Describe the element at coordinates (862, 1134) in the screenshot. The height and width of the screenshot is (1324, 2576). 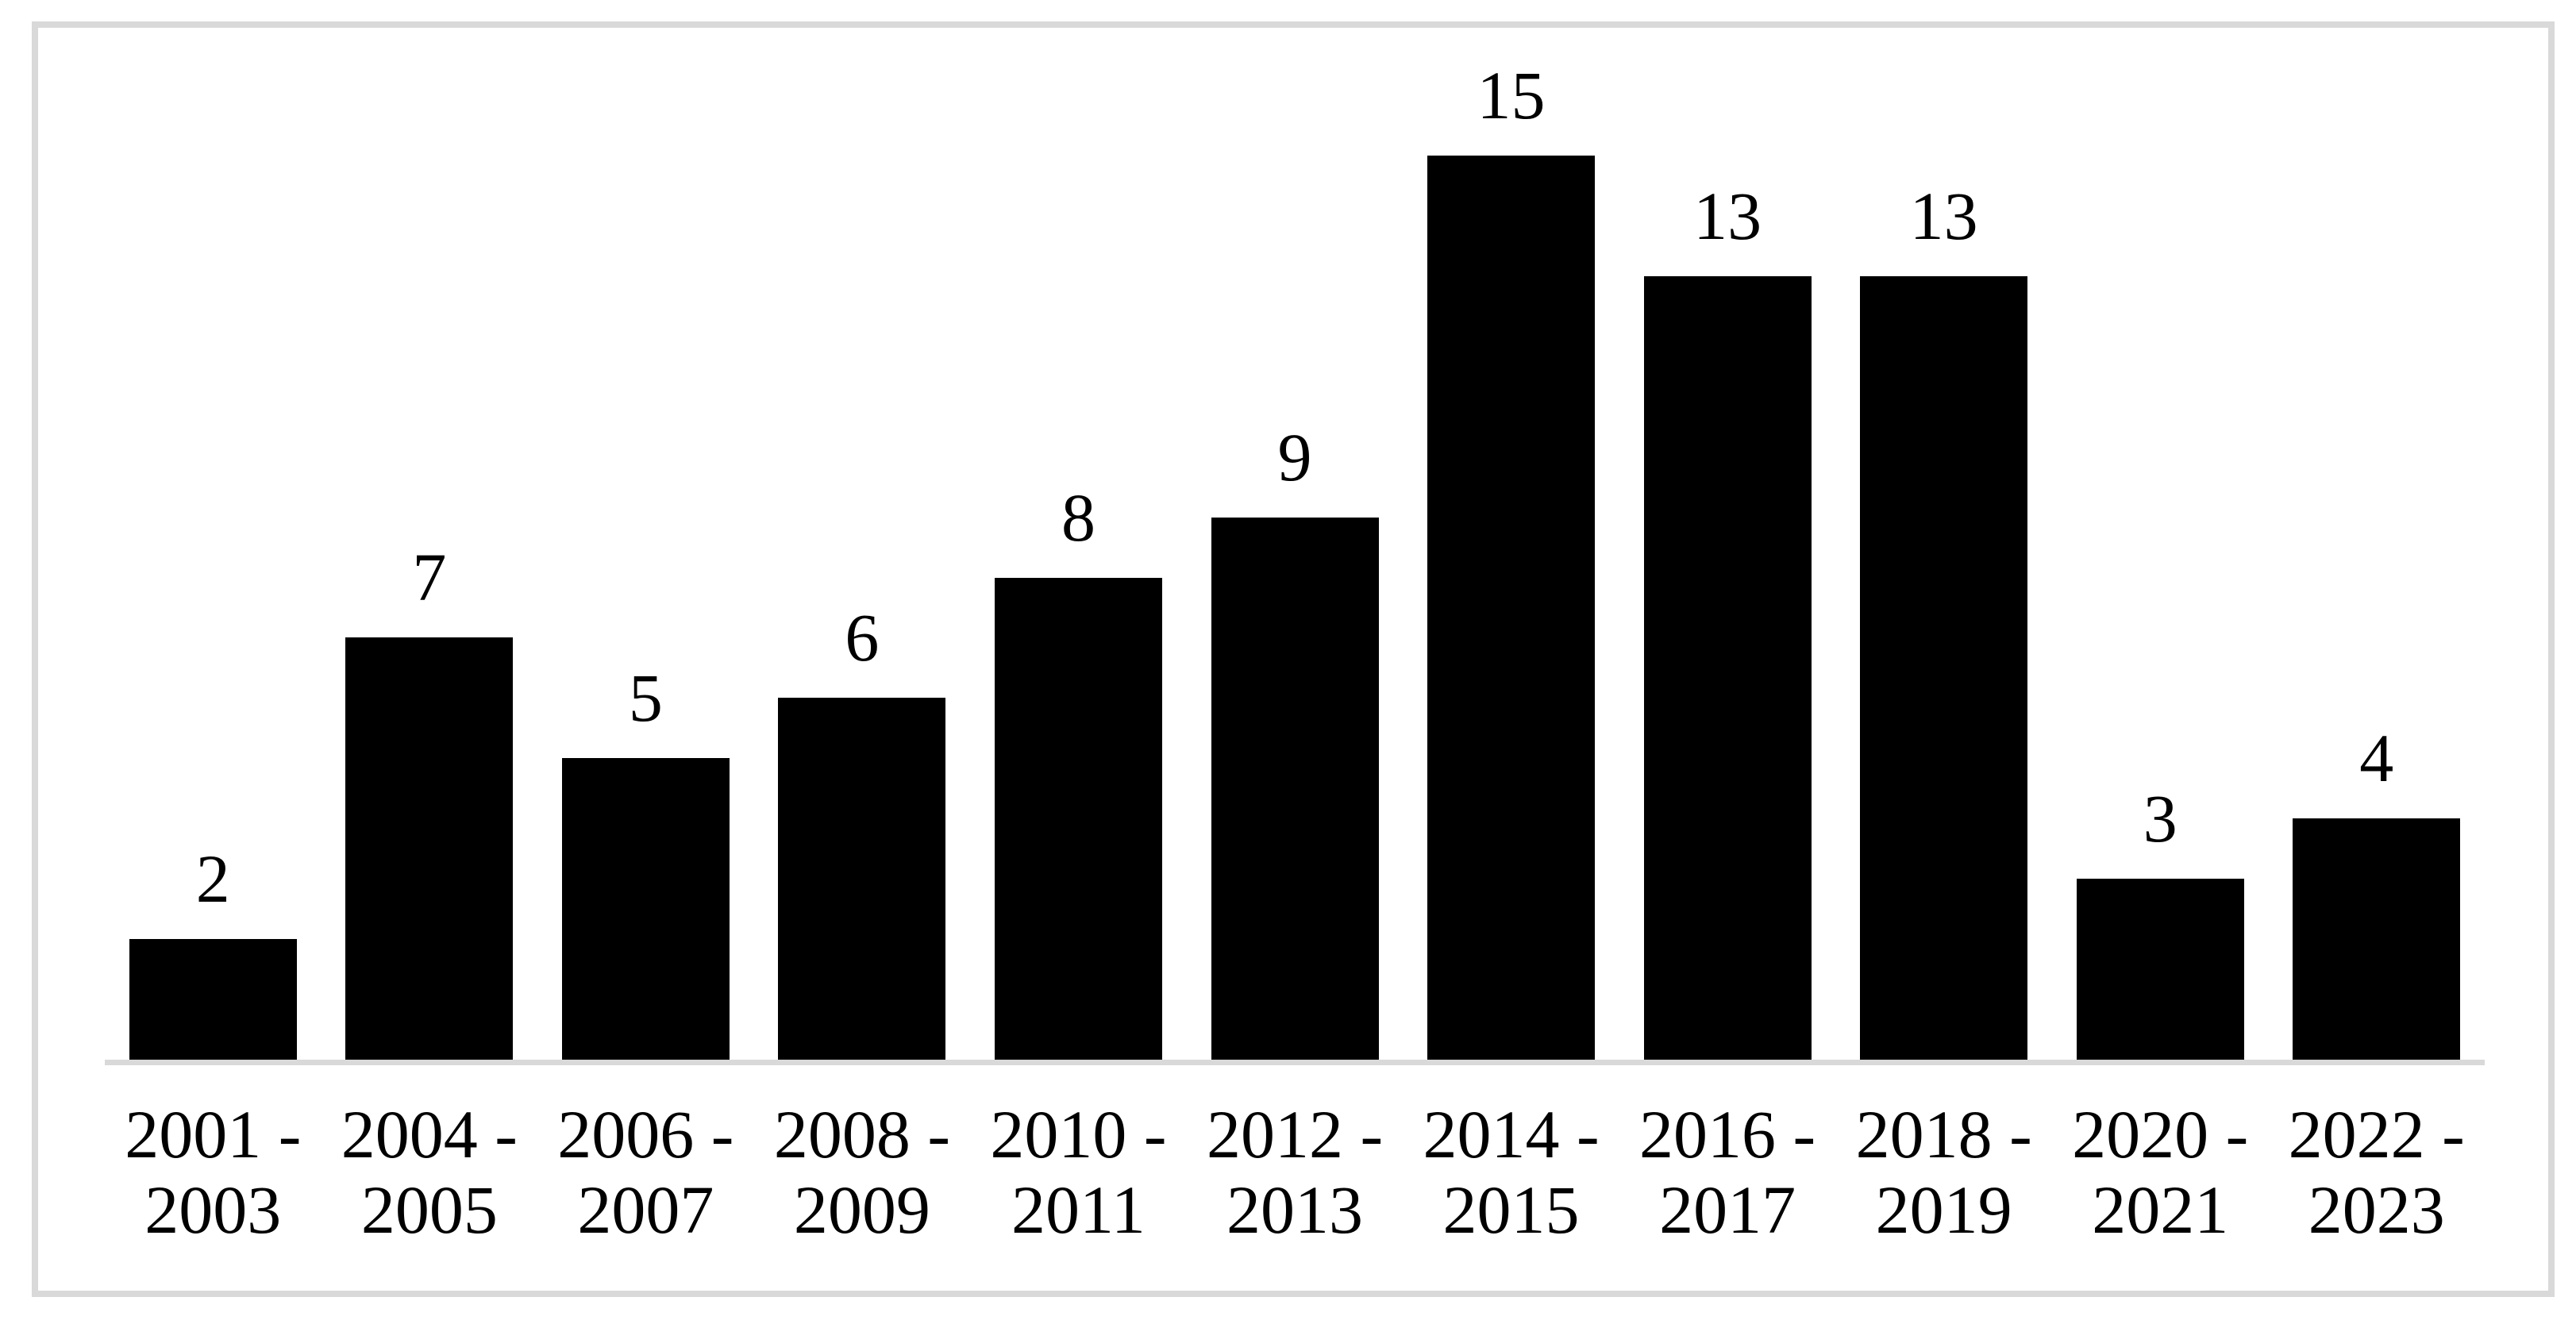
I see `x-axis-tick-label-line: 2008 -` at that location.